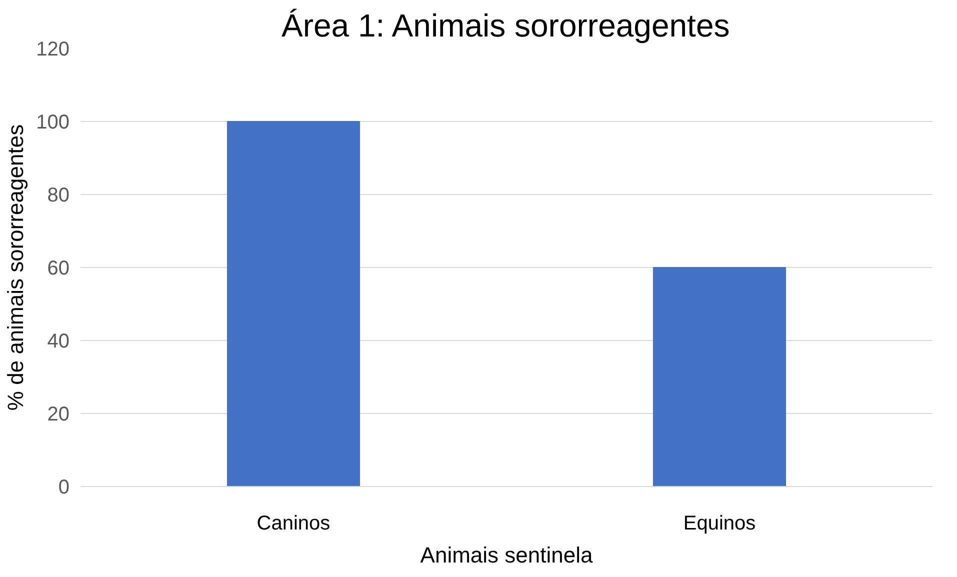 The width and height of the screenshot is (957, 577). I want to click on y-axis-title: % de animais sororreagentes, so click(15, 267).